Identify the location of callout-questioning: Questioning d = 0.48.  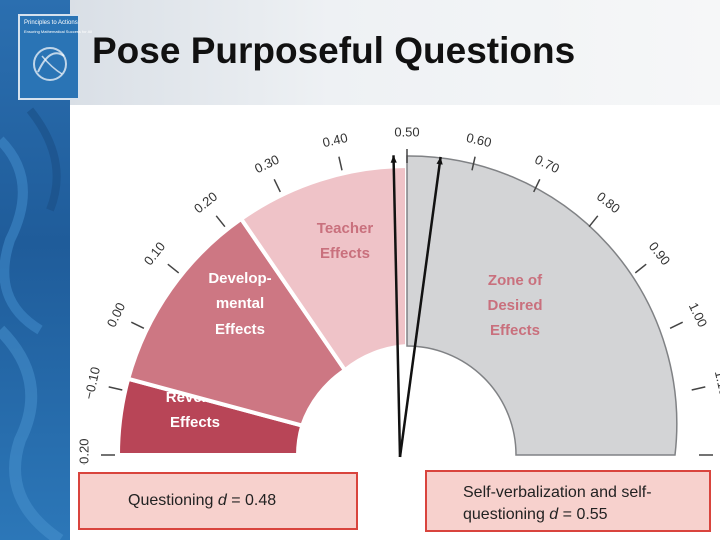
(218, 501).